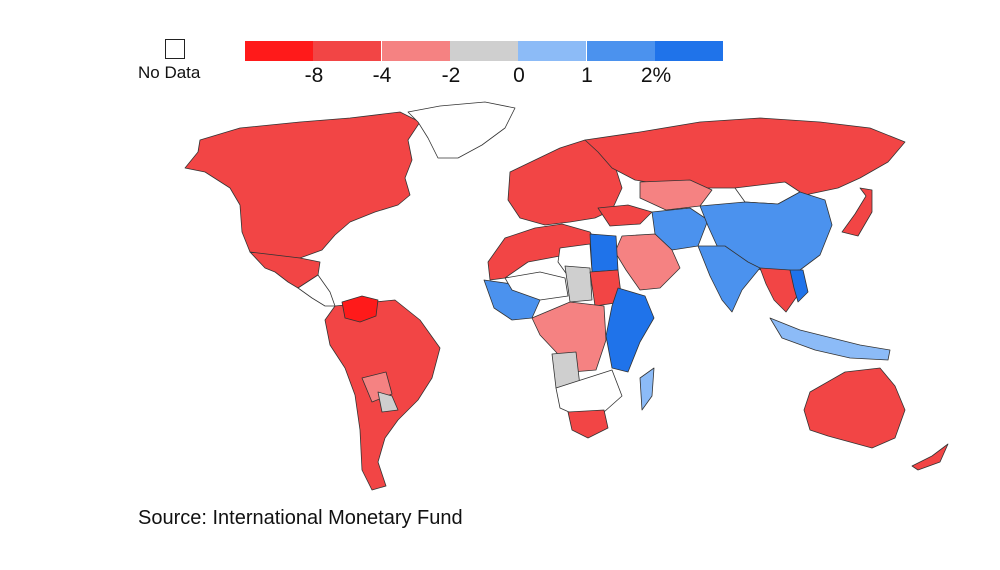  I want to click on region-new-zealand, so click(930, 457).